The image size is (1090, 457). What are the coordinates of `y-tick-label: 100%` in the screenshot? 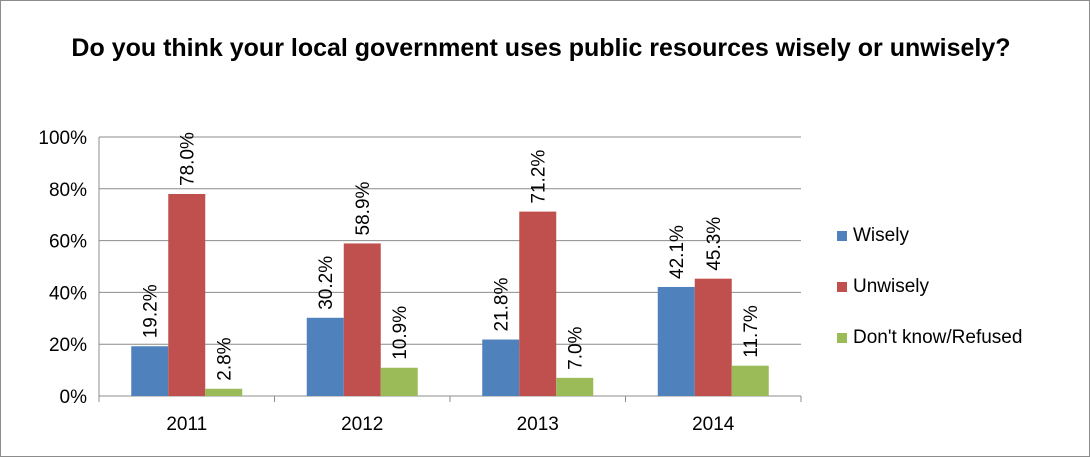 It's located at (62, 138).